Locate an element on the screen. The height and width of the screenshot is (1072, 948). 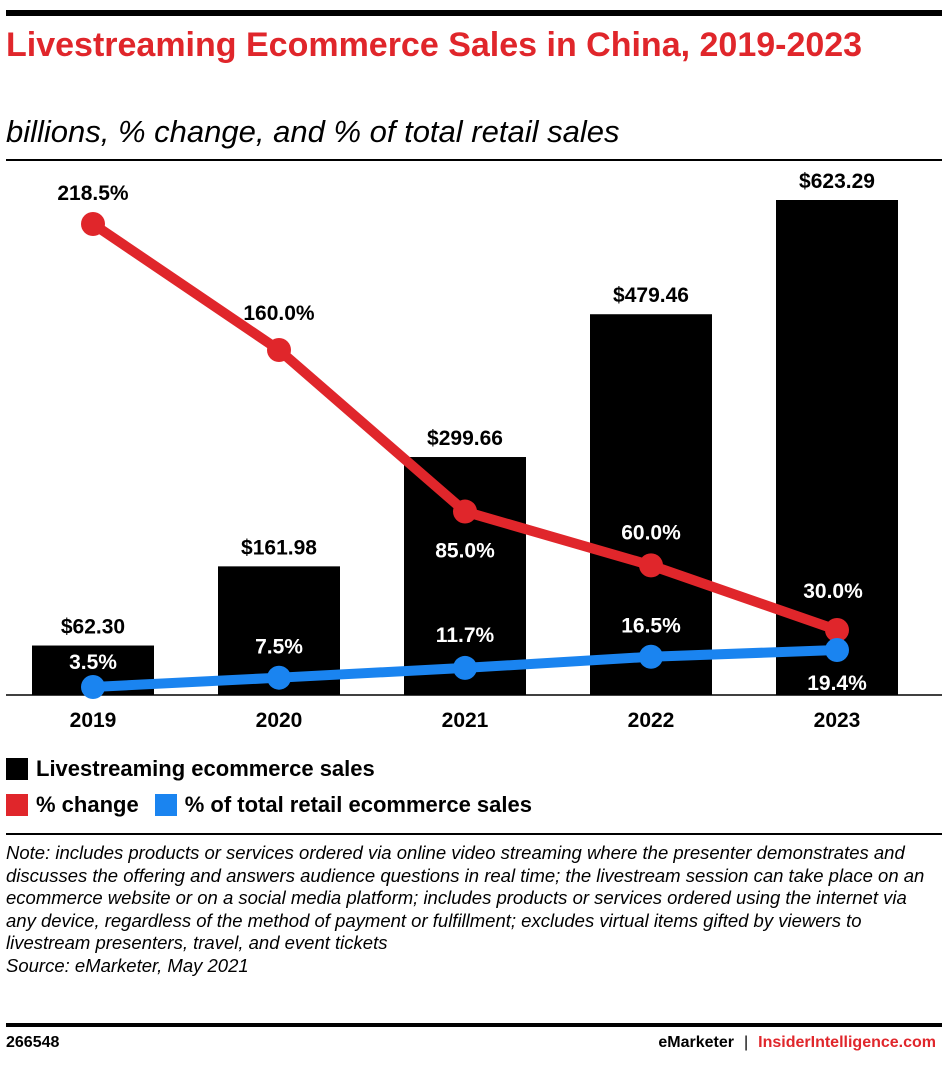
brand-insider-intelligence: InsiderIntelligence.com is located at coordinates (847, 1042).